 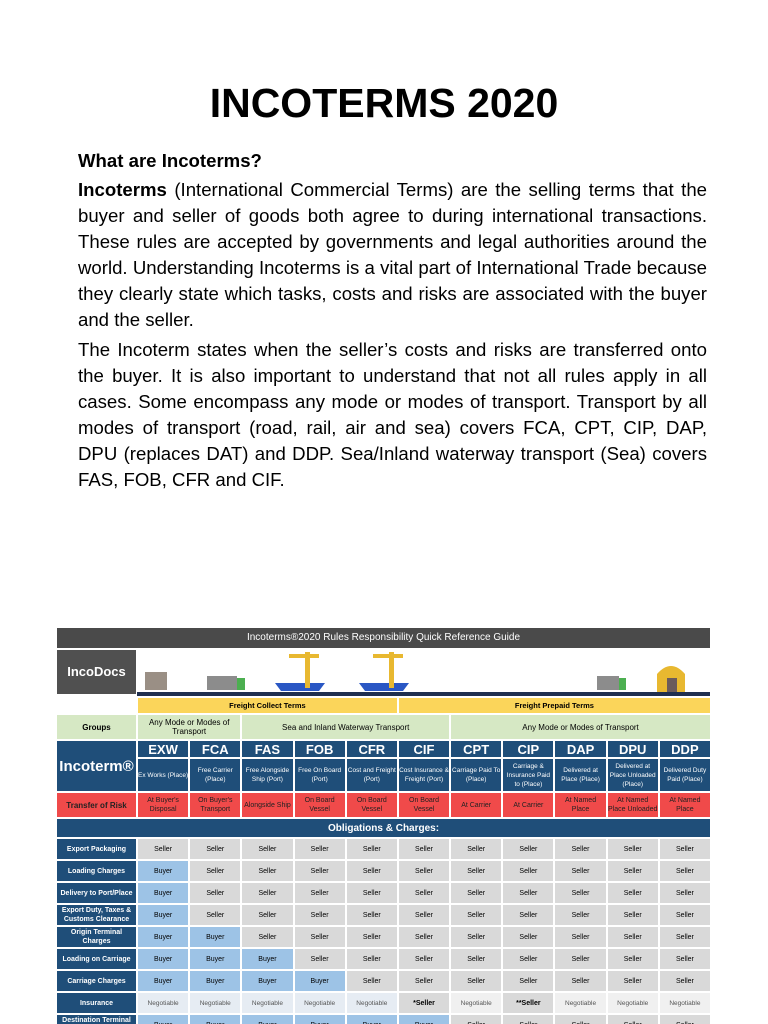 What do you see at coordinates (96, 1019) in the screenshot?
I see `row-label: Destination Terminal Charges` at bounding box center [96, 1019].